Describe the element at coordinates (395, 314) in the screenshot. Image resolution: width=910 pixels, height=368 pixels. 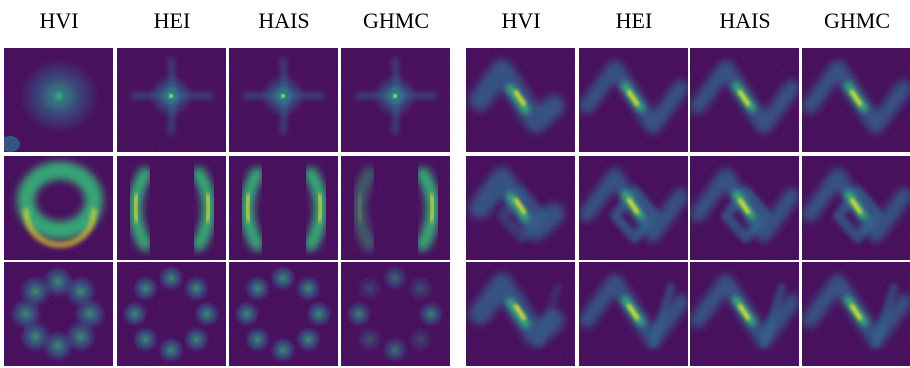
I see `density-panel-left-r3-ghmc` at that location.